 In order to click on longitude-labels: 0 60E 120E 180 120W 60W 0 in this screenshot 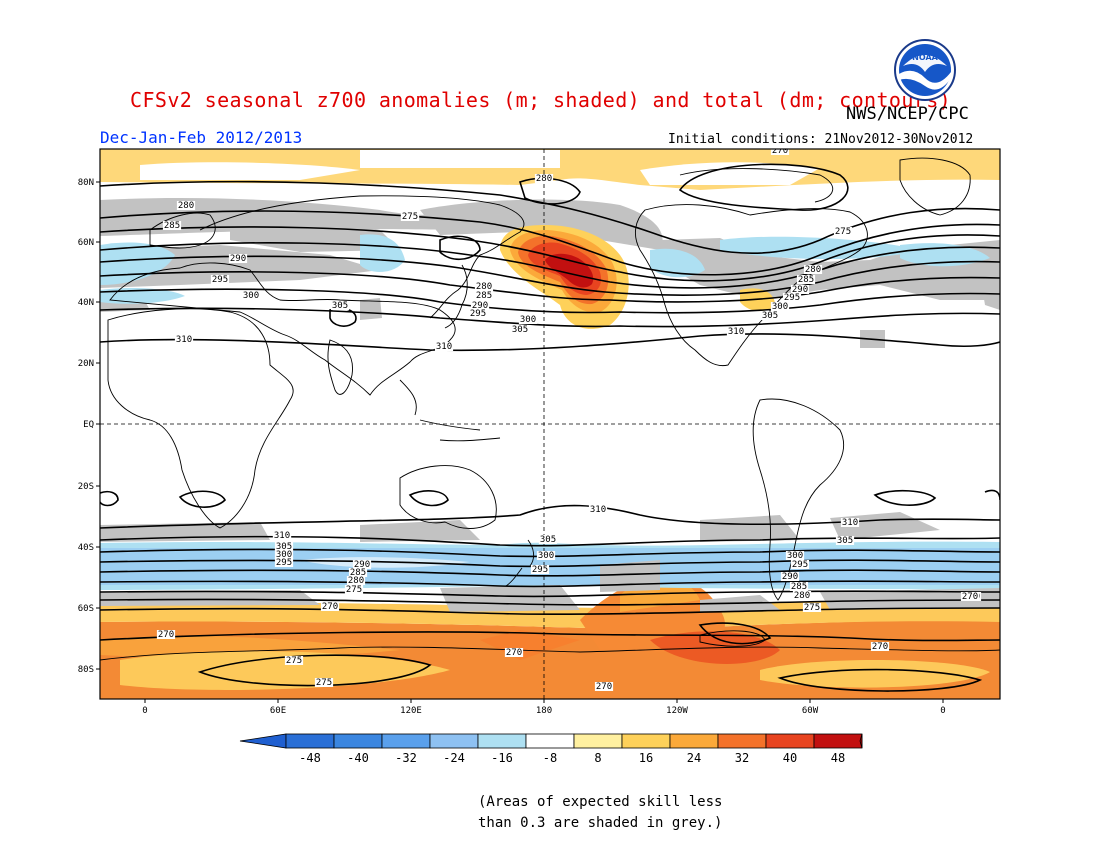, I will do `click(544, 707)`.